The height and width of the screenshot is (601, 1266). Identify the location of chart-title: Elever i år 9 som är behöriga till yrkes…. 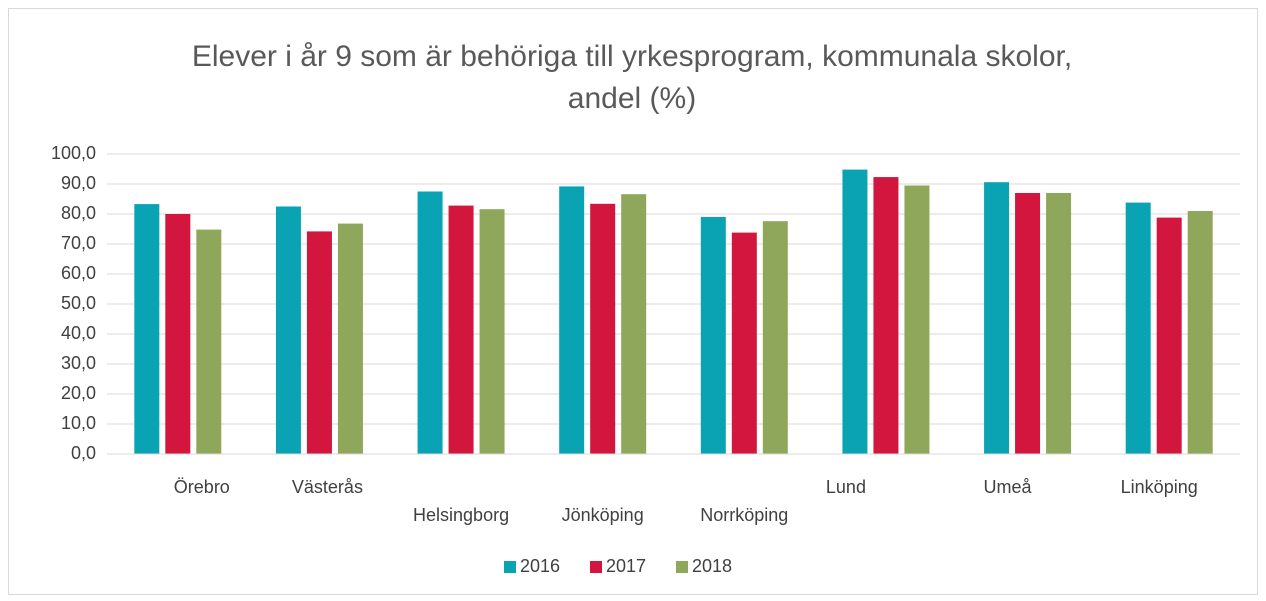
(632, 77).